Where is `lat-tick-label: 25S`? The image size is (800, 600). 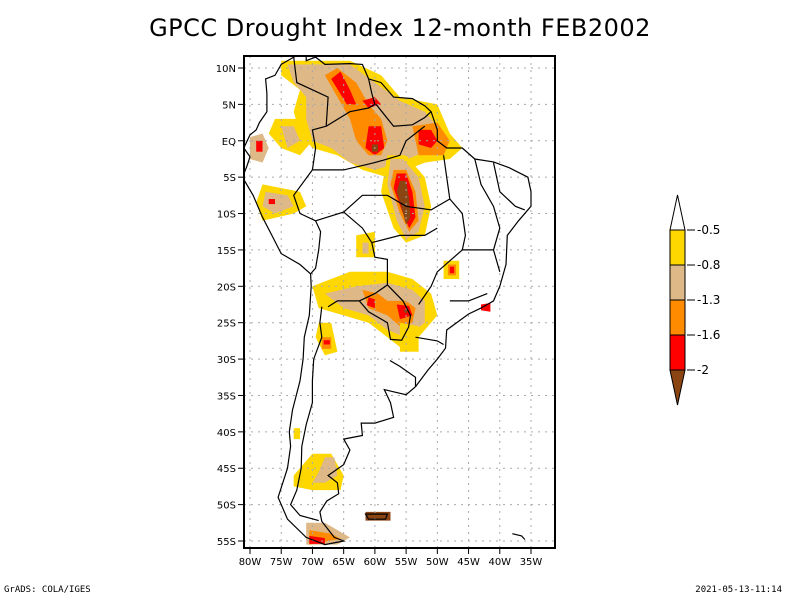
lat-tick-label: 25S is located at coordinates (226, 324).